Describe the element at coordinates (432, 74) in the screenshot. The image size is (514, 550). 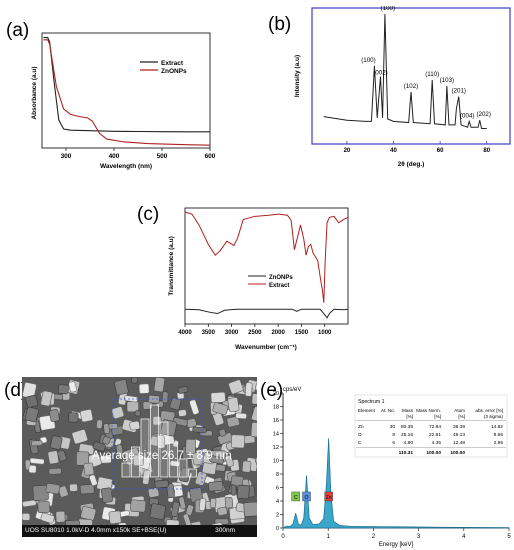
I see `chart-b-peak-label: (110)` at that location.